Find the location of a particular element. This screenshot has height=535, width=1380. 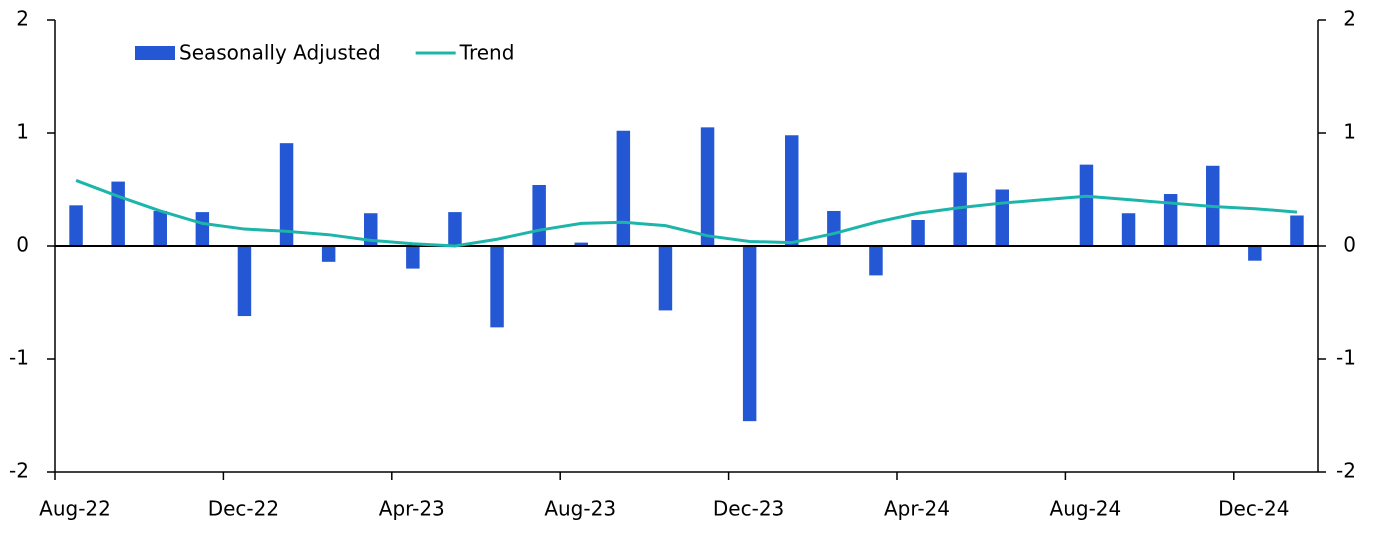

x-tick-label: Aug-22 is located at coordinates (75, 509).